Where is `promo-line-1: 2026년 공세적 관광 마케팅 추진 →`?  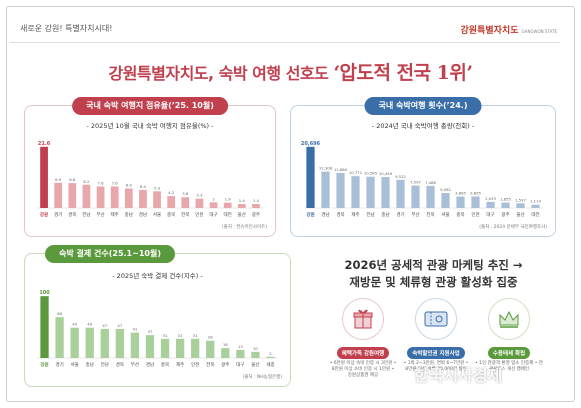 promo-line-1: 2026년 공세적 관광 마케팅 추진 → is located at coordinates (433, 265).